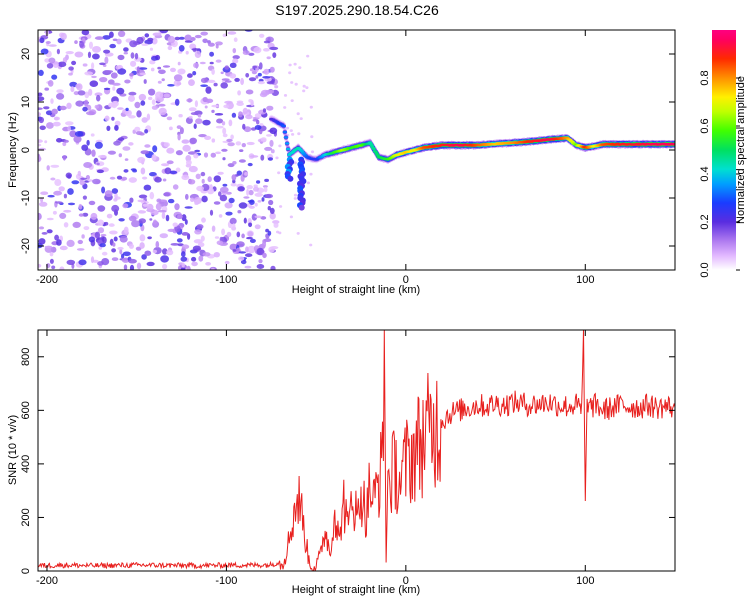 The width and height of the screenshot is (750, 600). What do you see at coordinates (26, 410) in the screenshot?
I see `y-tick-label: 600` at bounding box center [26, 410].